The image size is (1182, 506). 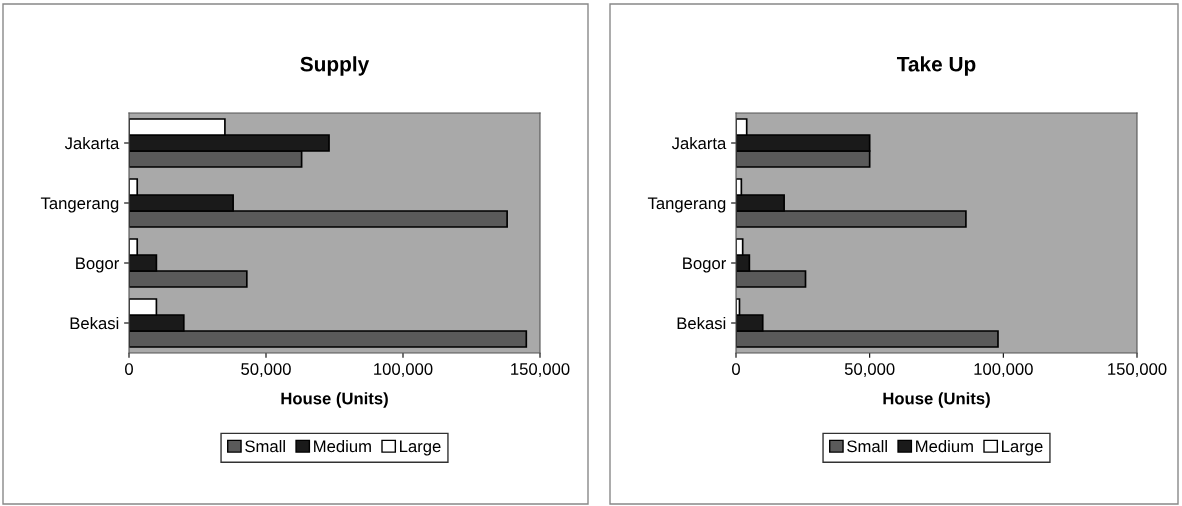 I want to click on chart-title: Take Up, so click(x=936, y=66).